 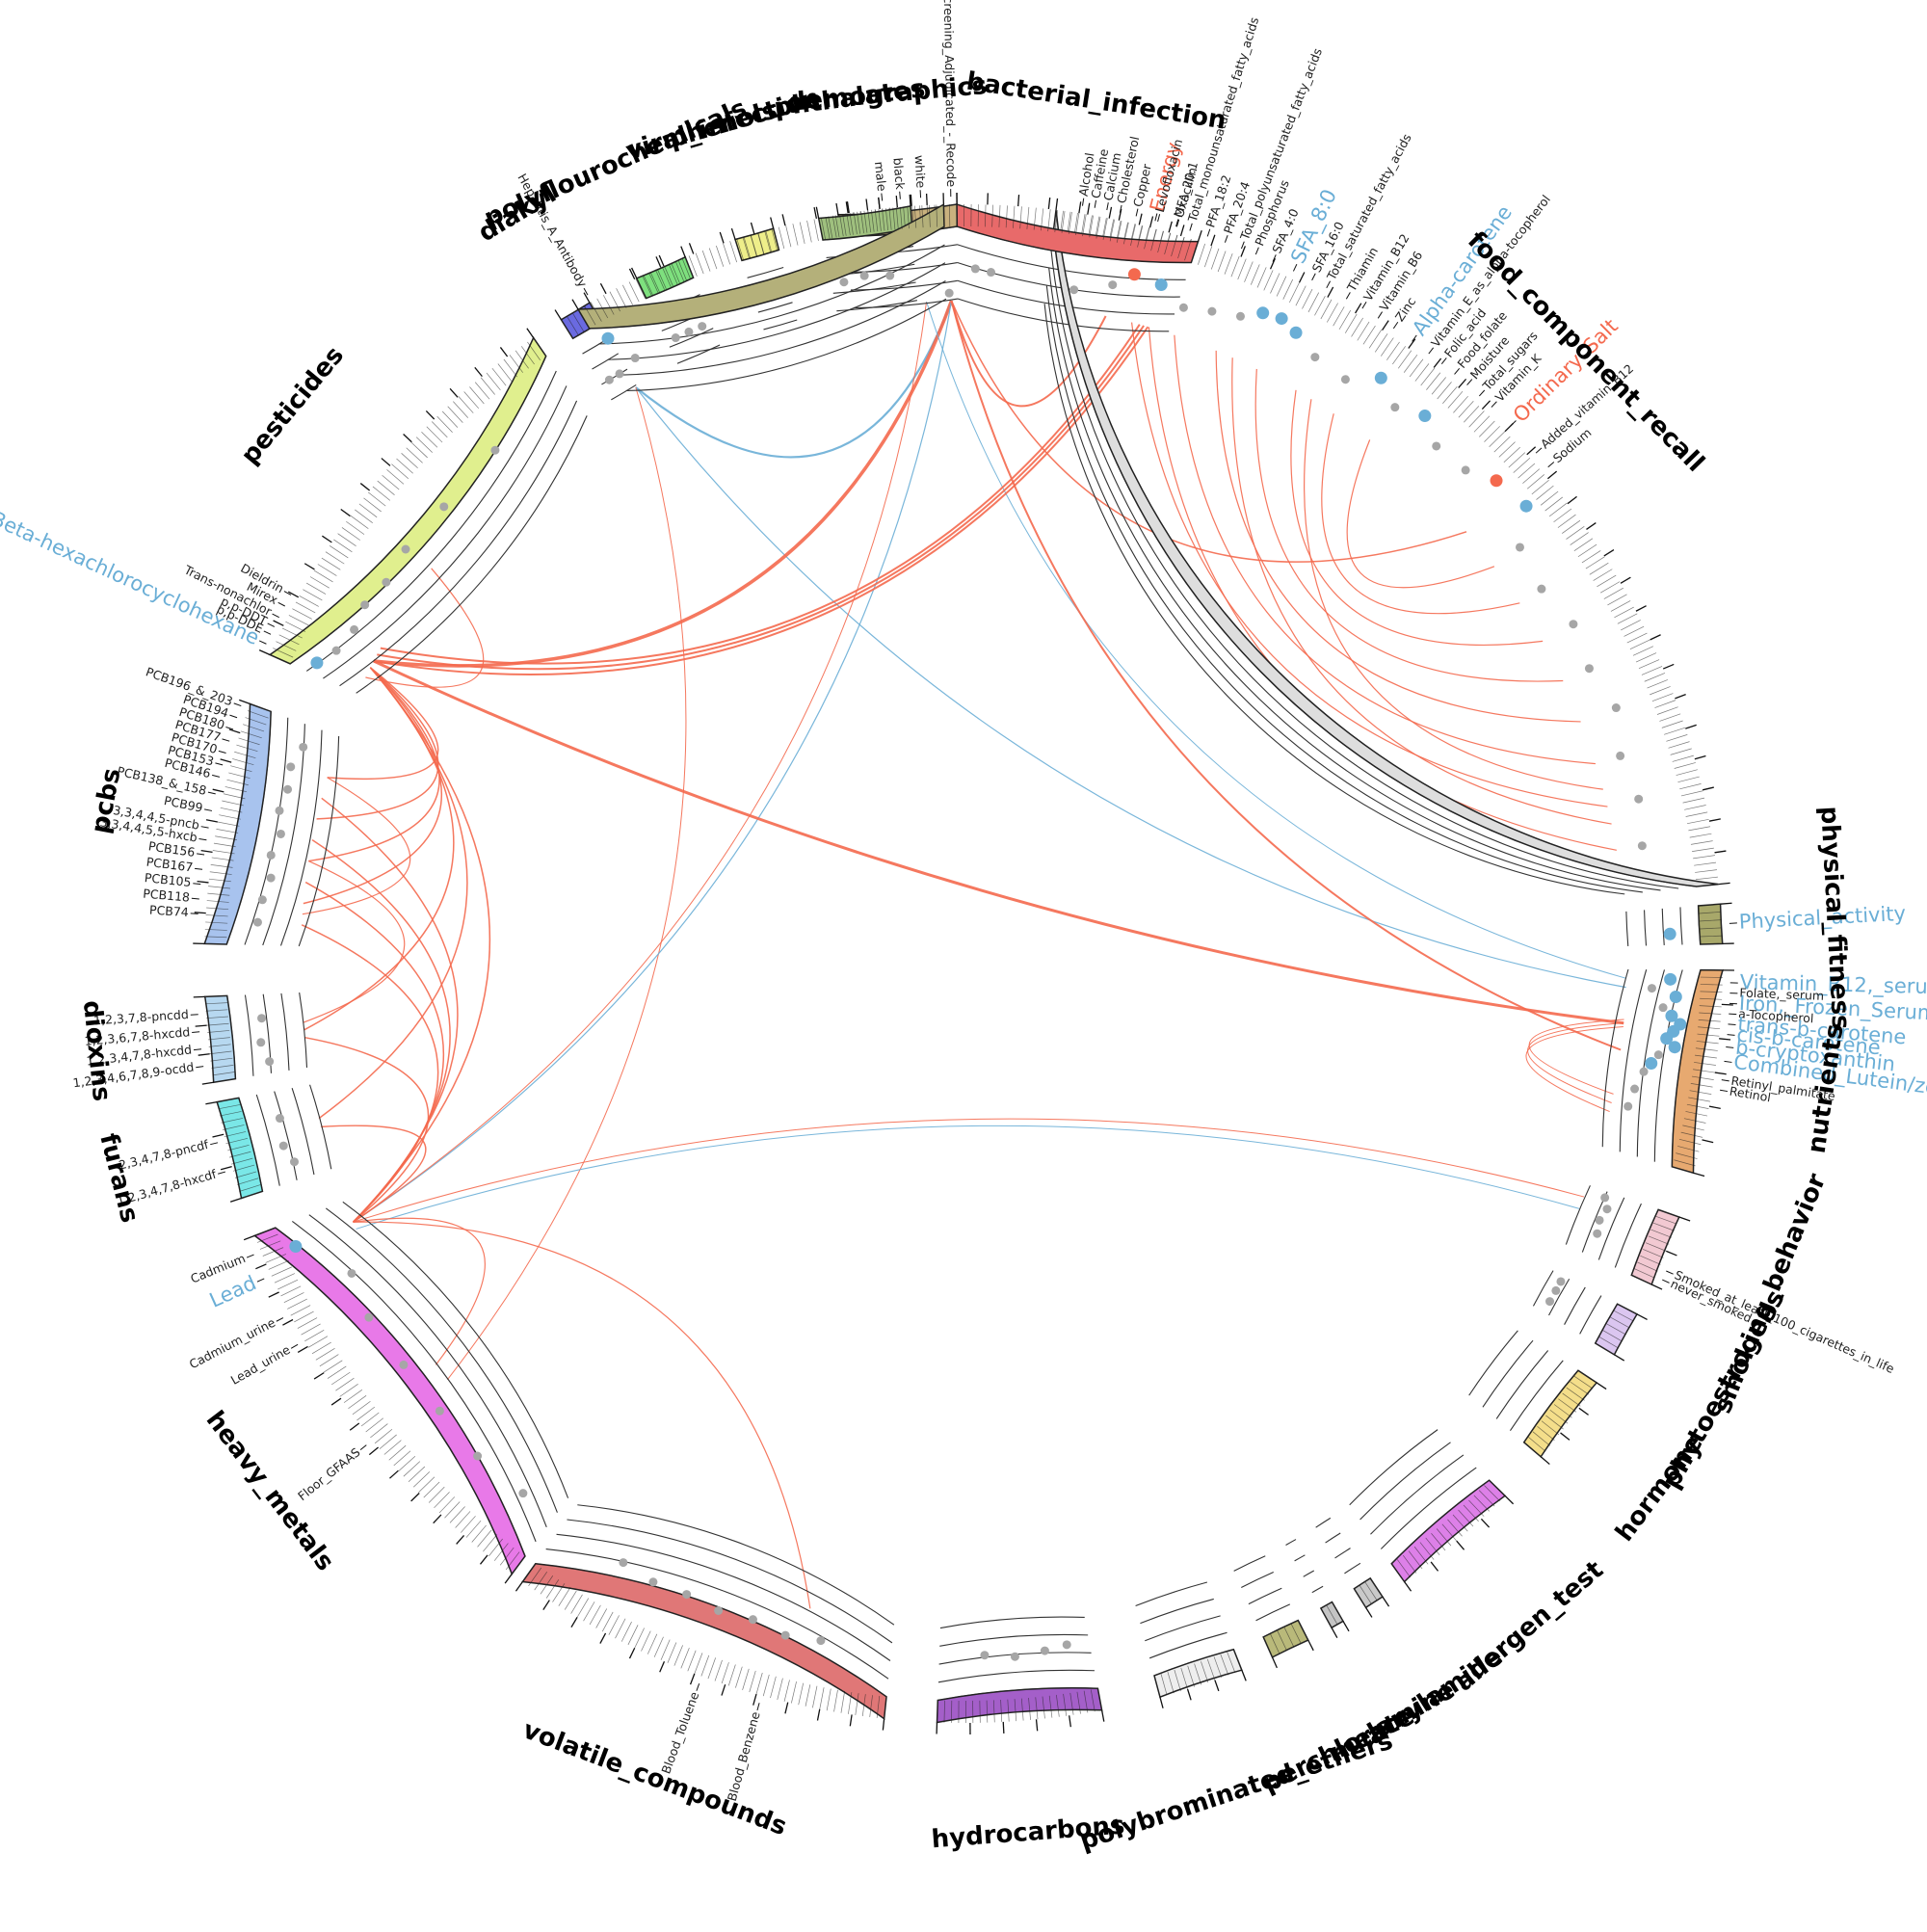 I want to click on track-ring-hormone, so click(x=1493, y=1363).